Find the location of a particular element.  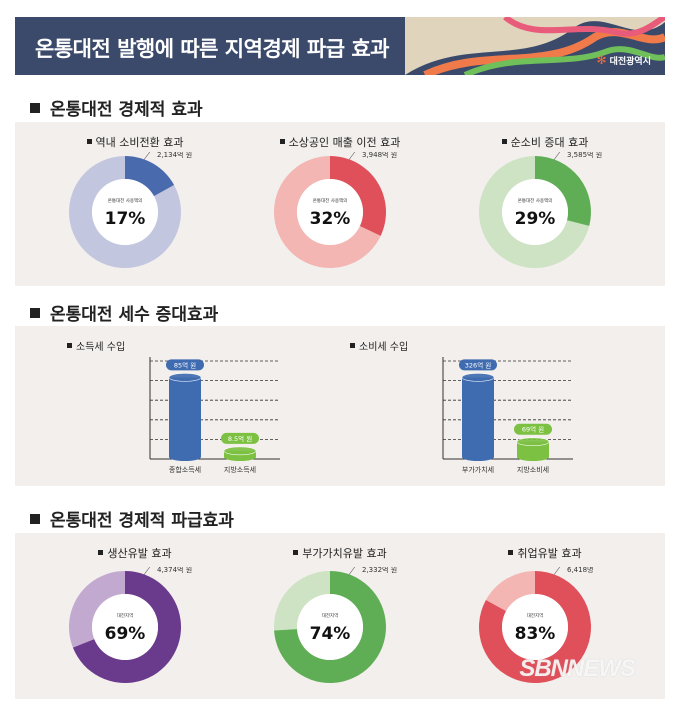

ribbon-decoration is located at coordinates (535, 46).